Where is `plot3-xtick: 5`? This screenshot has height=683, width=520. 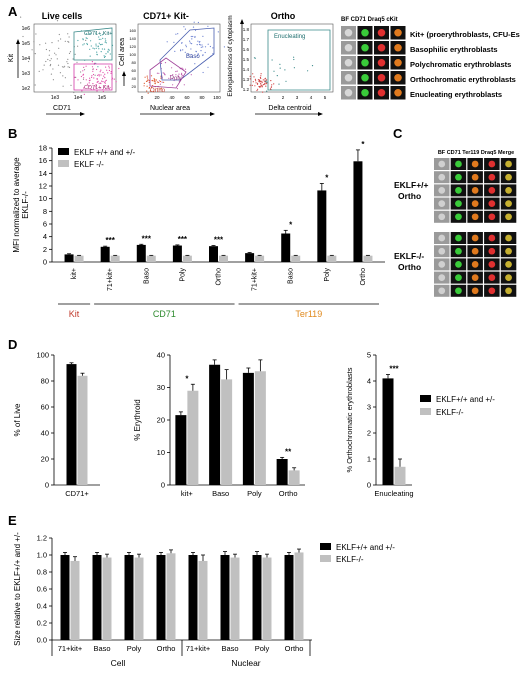 plot3-xtick: 5 is located at coordinates (325, 97).